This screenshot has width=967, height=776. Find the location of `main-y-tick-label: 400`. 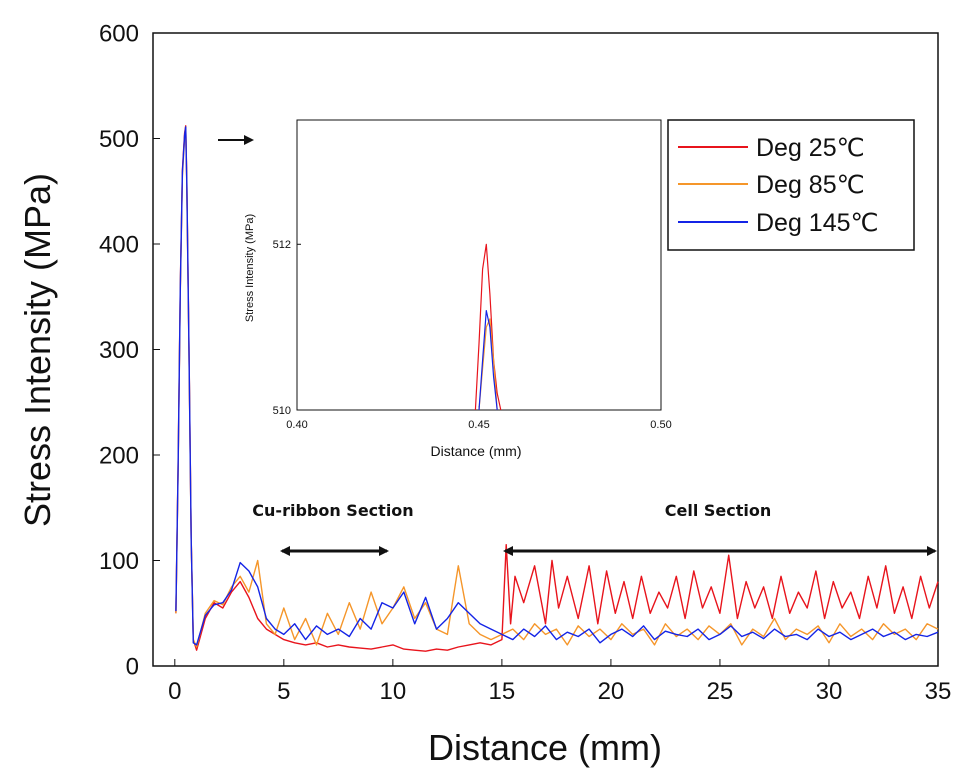

main-y-tick-label: 400 is located at coordinates (119, 244).